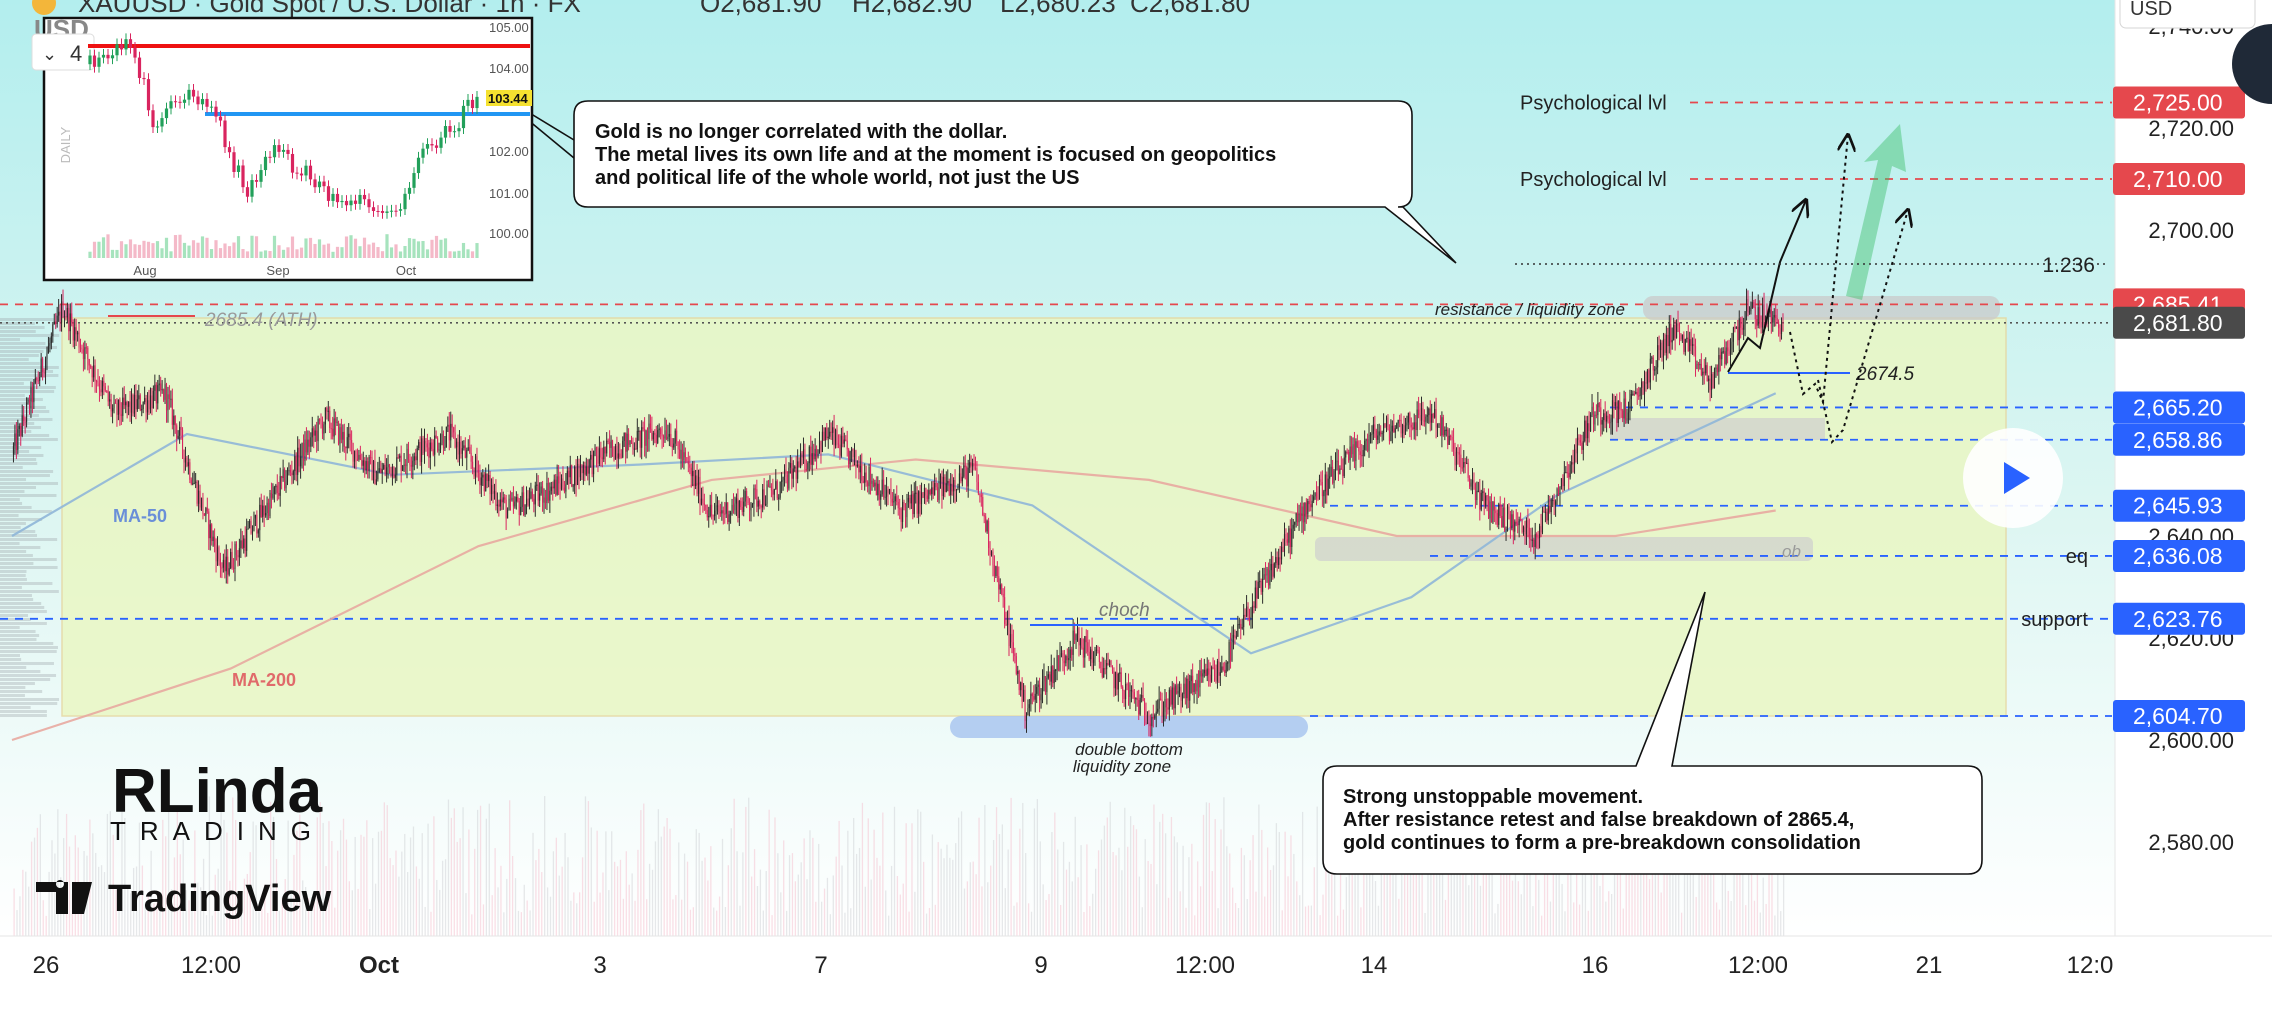  What do you see at coordinates (49, 54) in the screenshot?
I see `inset-badge-chevron: ⌄` at bounding box center [49, 54].